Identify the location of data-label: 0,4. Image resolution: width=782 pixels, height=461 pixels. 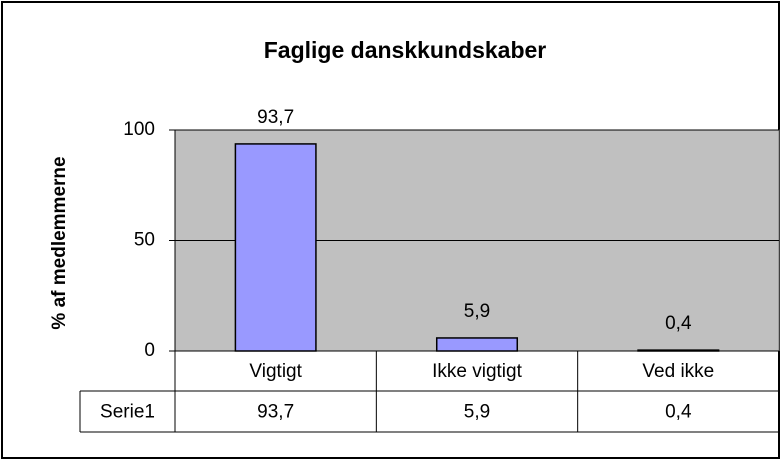
(678, 323).